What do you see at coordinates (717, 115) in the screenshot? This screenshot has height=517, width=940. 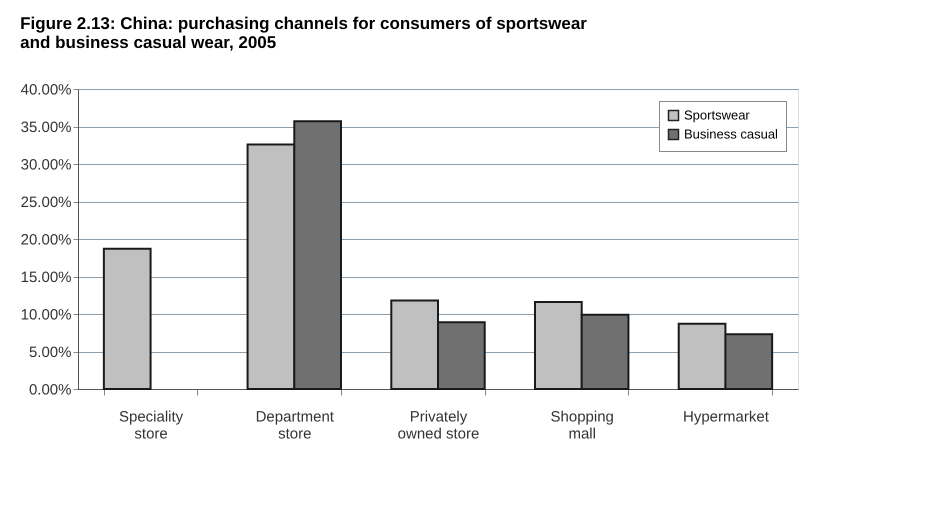 I see `legend-label: Sportswear` at bounding box center [717, 115].